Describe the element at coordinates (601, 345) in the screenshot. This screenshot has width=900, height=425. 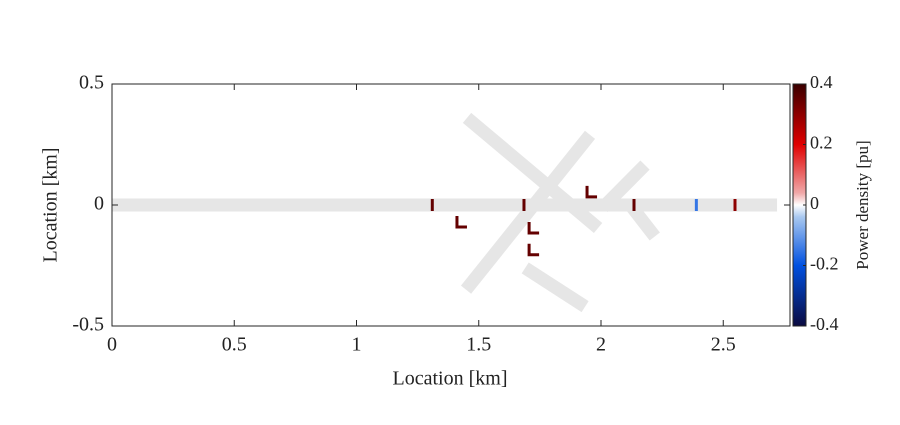
I see `x-tick-label: 2` at that location.